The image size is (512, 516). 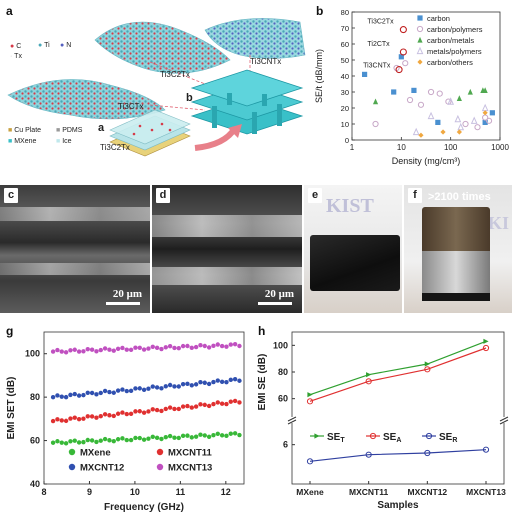 What do you see at coordinates (123, 303) in the screenshot?
I see `scale-bar-c` at bounding box center [123, 303].